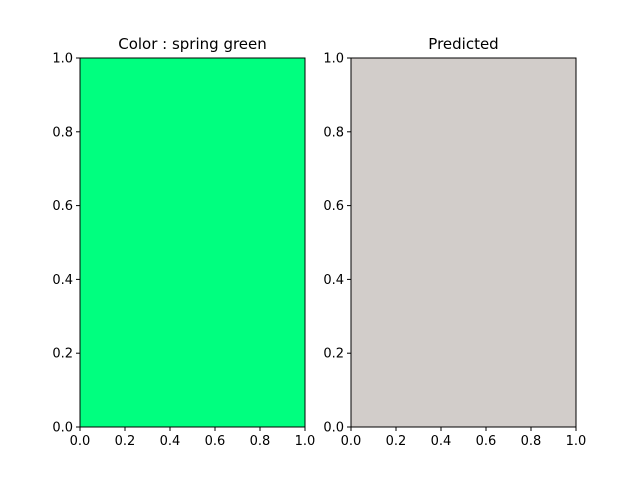  Describe the element at coordinates (463, 44) in the screenshot. I see `chart-title: Predicted` at that location.